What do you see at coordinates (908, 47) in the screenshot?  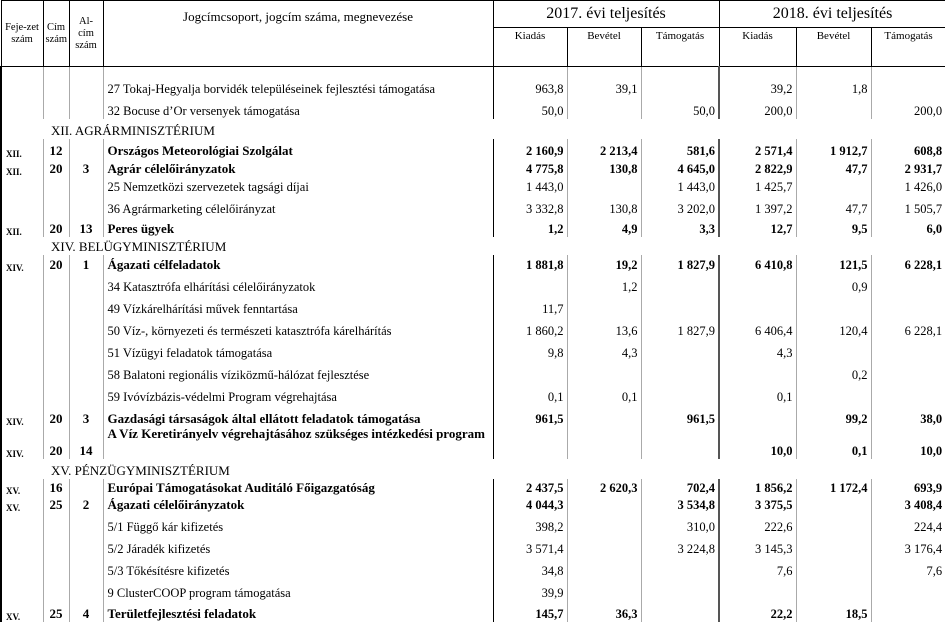 I see `header-2018-tamogatas: Támogatás` at bounding box center [908, 47].